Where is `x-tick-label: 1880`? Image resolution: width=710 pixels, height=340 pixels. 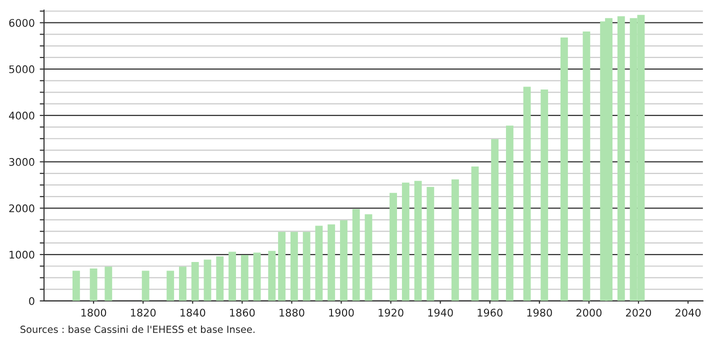 x-tick-label: 1880 is located at coordinates (292, 312).